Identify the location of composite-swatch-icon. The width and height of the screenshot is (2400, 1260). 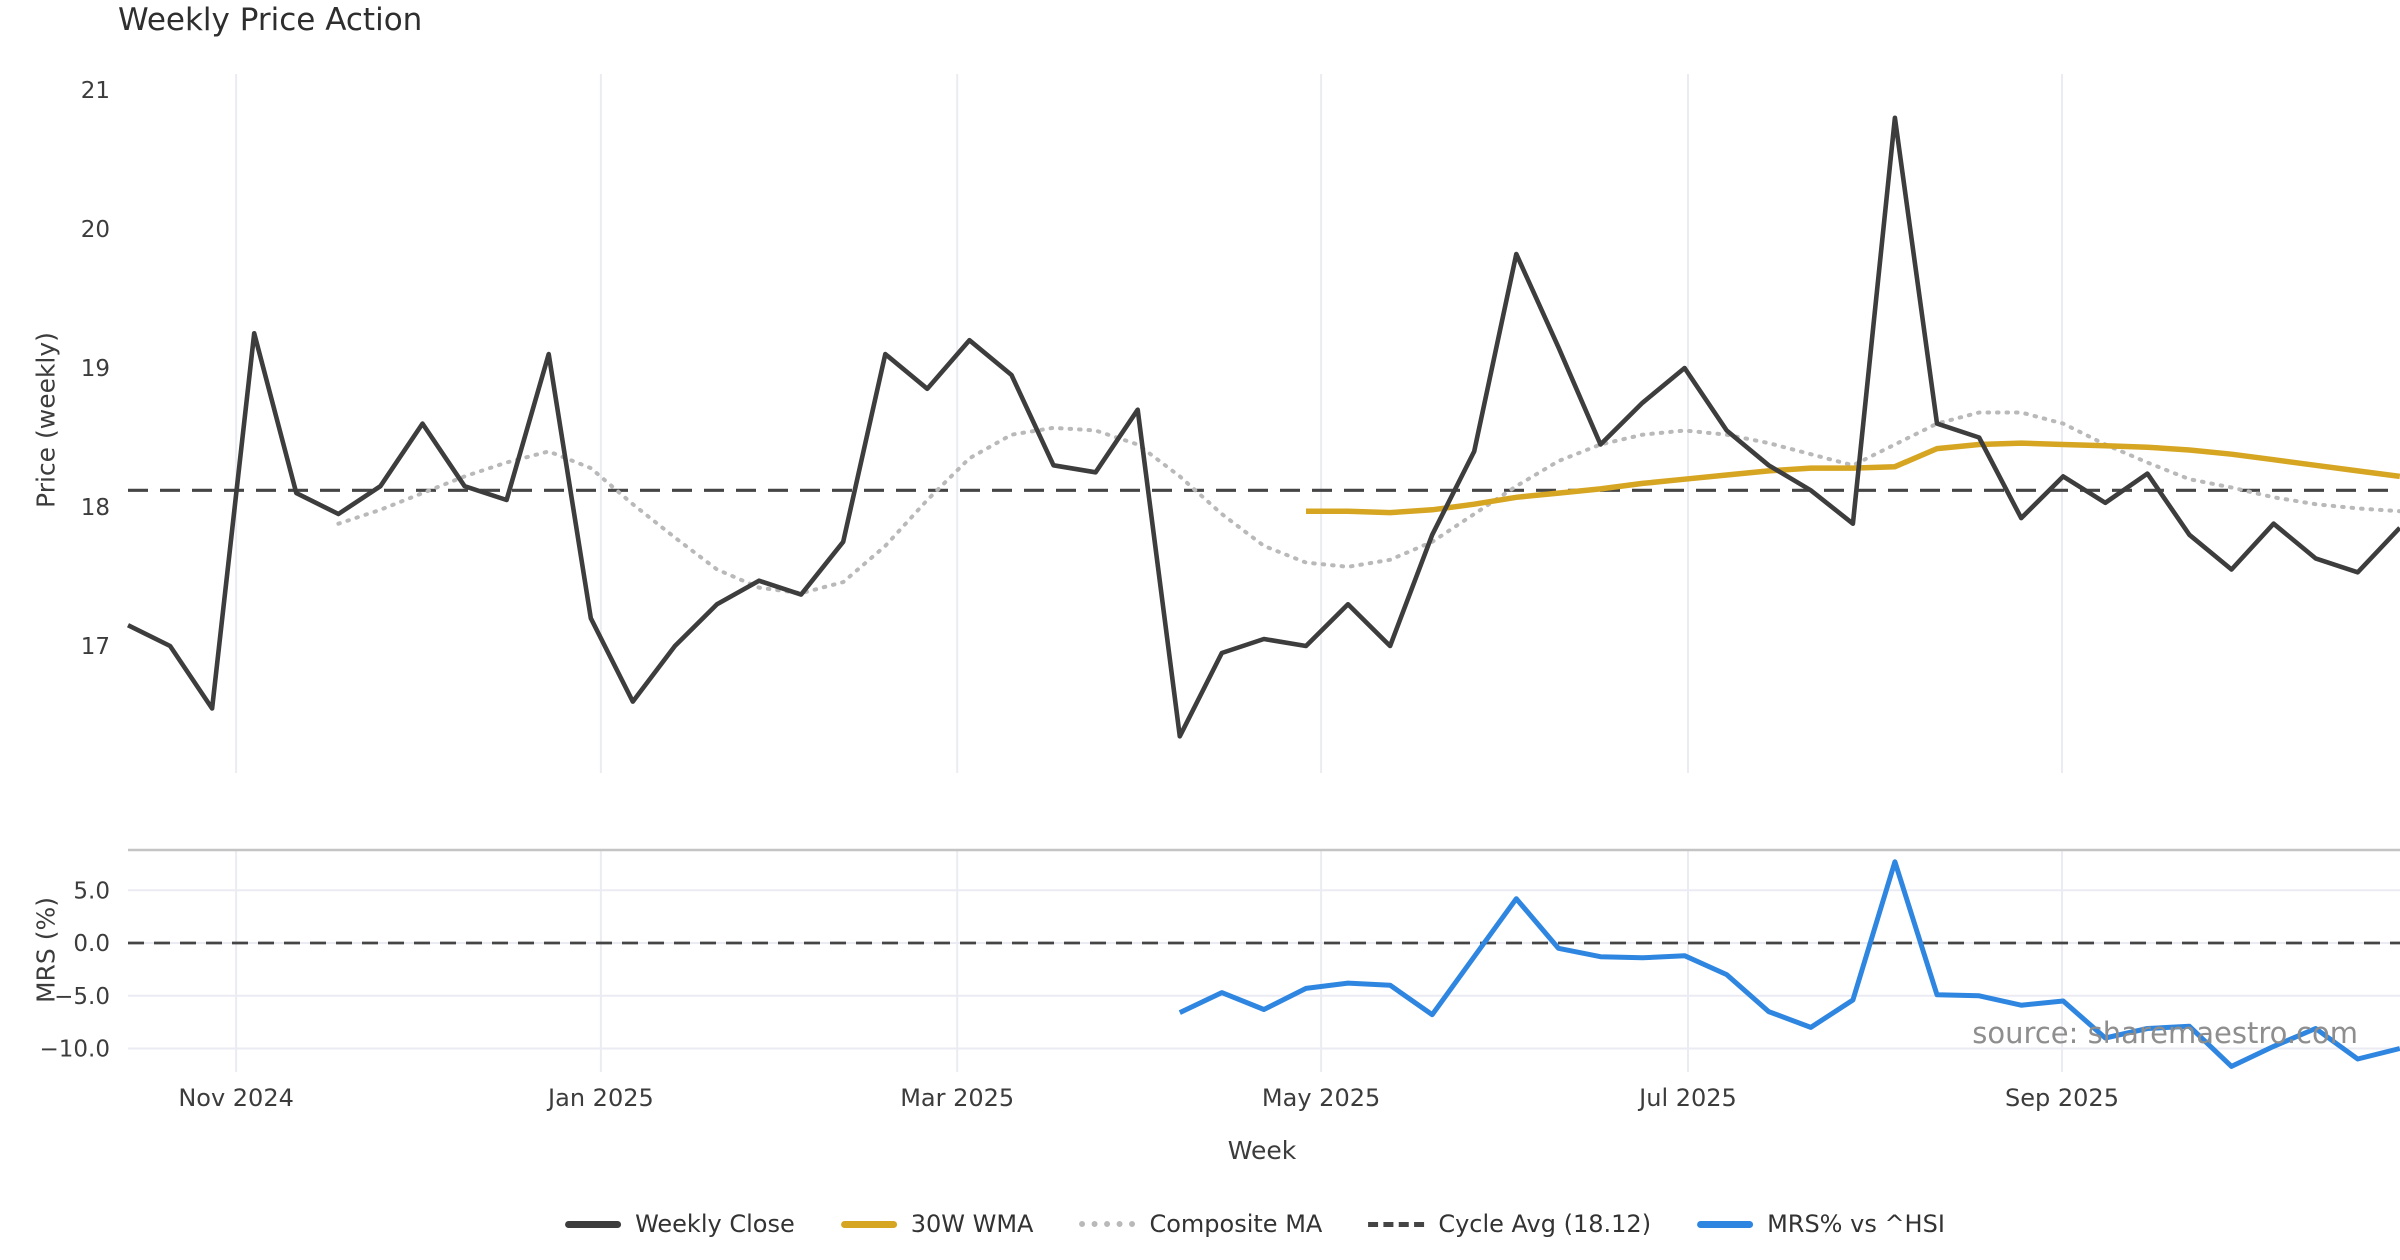
(1107, 1224).